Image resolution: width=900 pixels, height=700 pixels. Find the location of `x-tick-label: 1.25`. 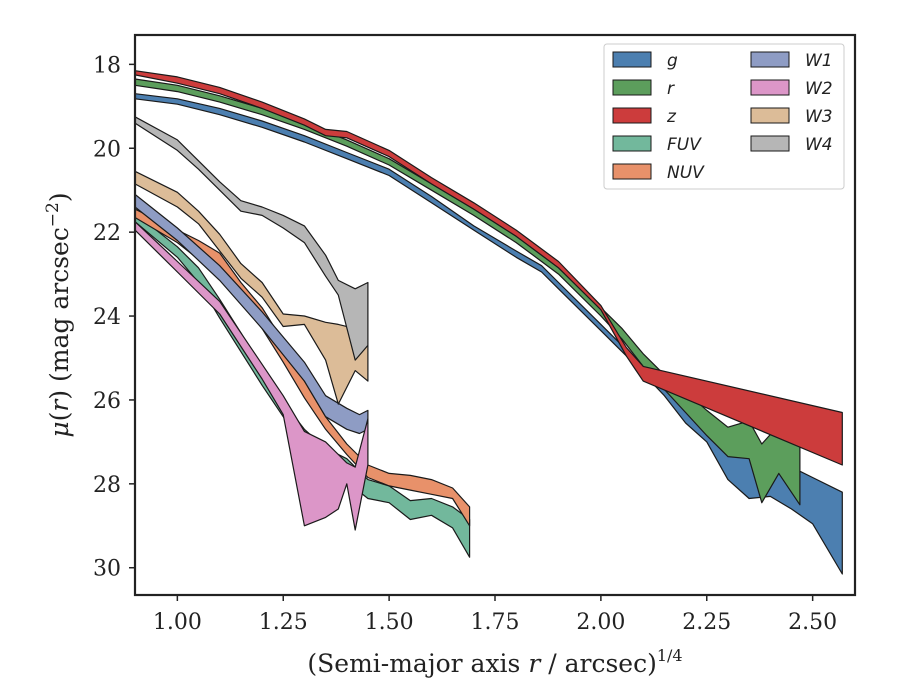

x-tick-label: 1.25 is located at coordinates (283, 622).